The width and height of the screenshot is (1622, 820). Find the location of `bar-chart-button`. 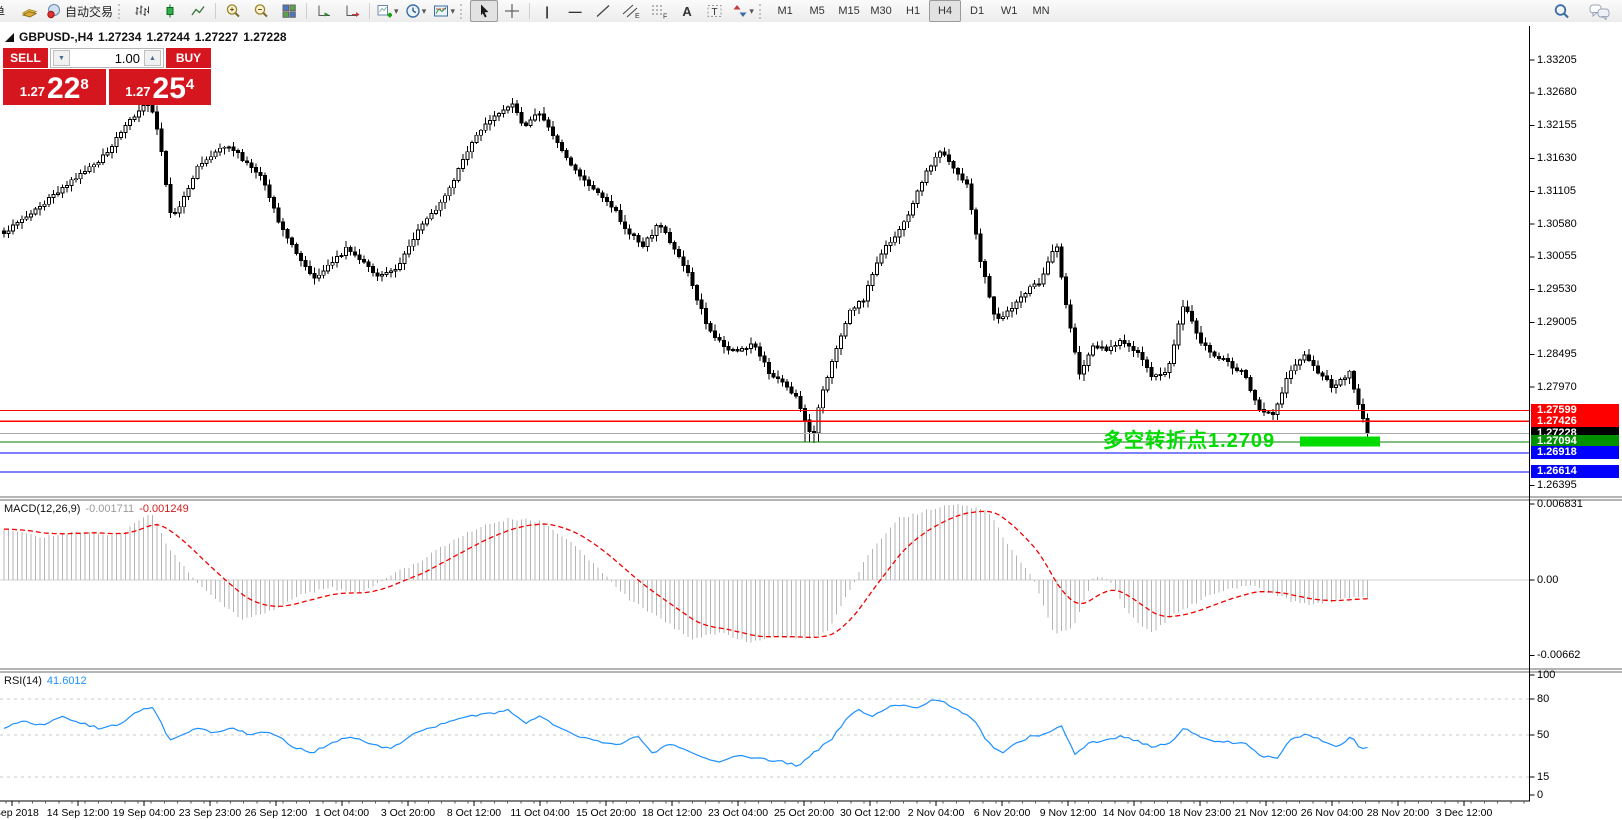

bar-chart-button is located at coordinates (142, 11).